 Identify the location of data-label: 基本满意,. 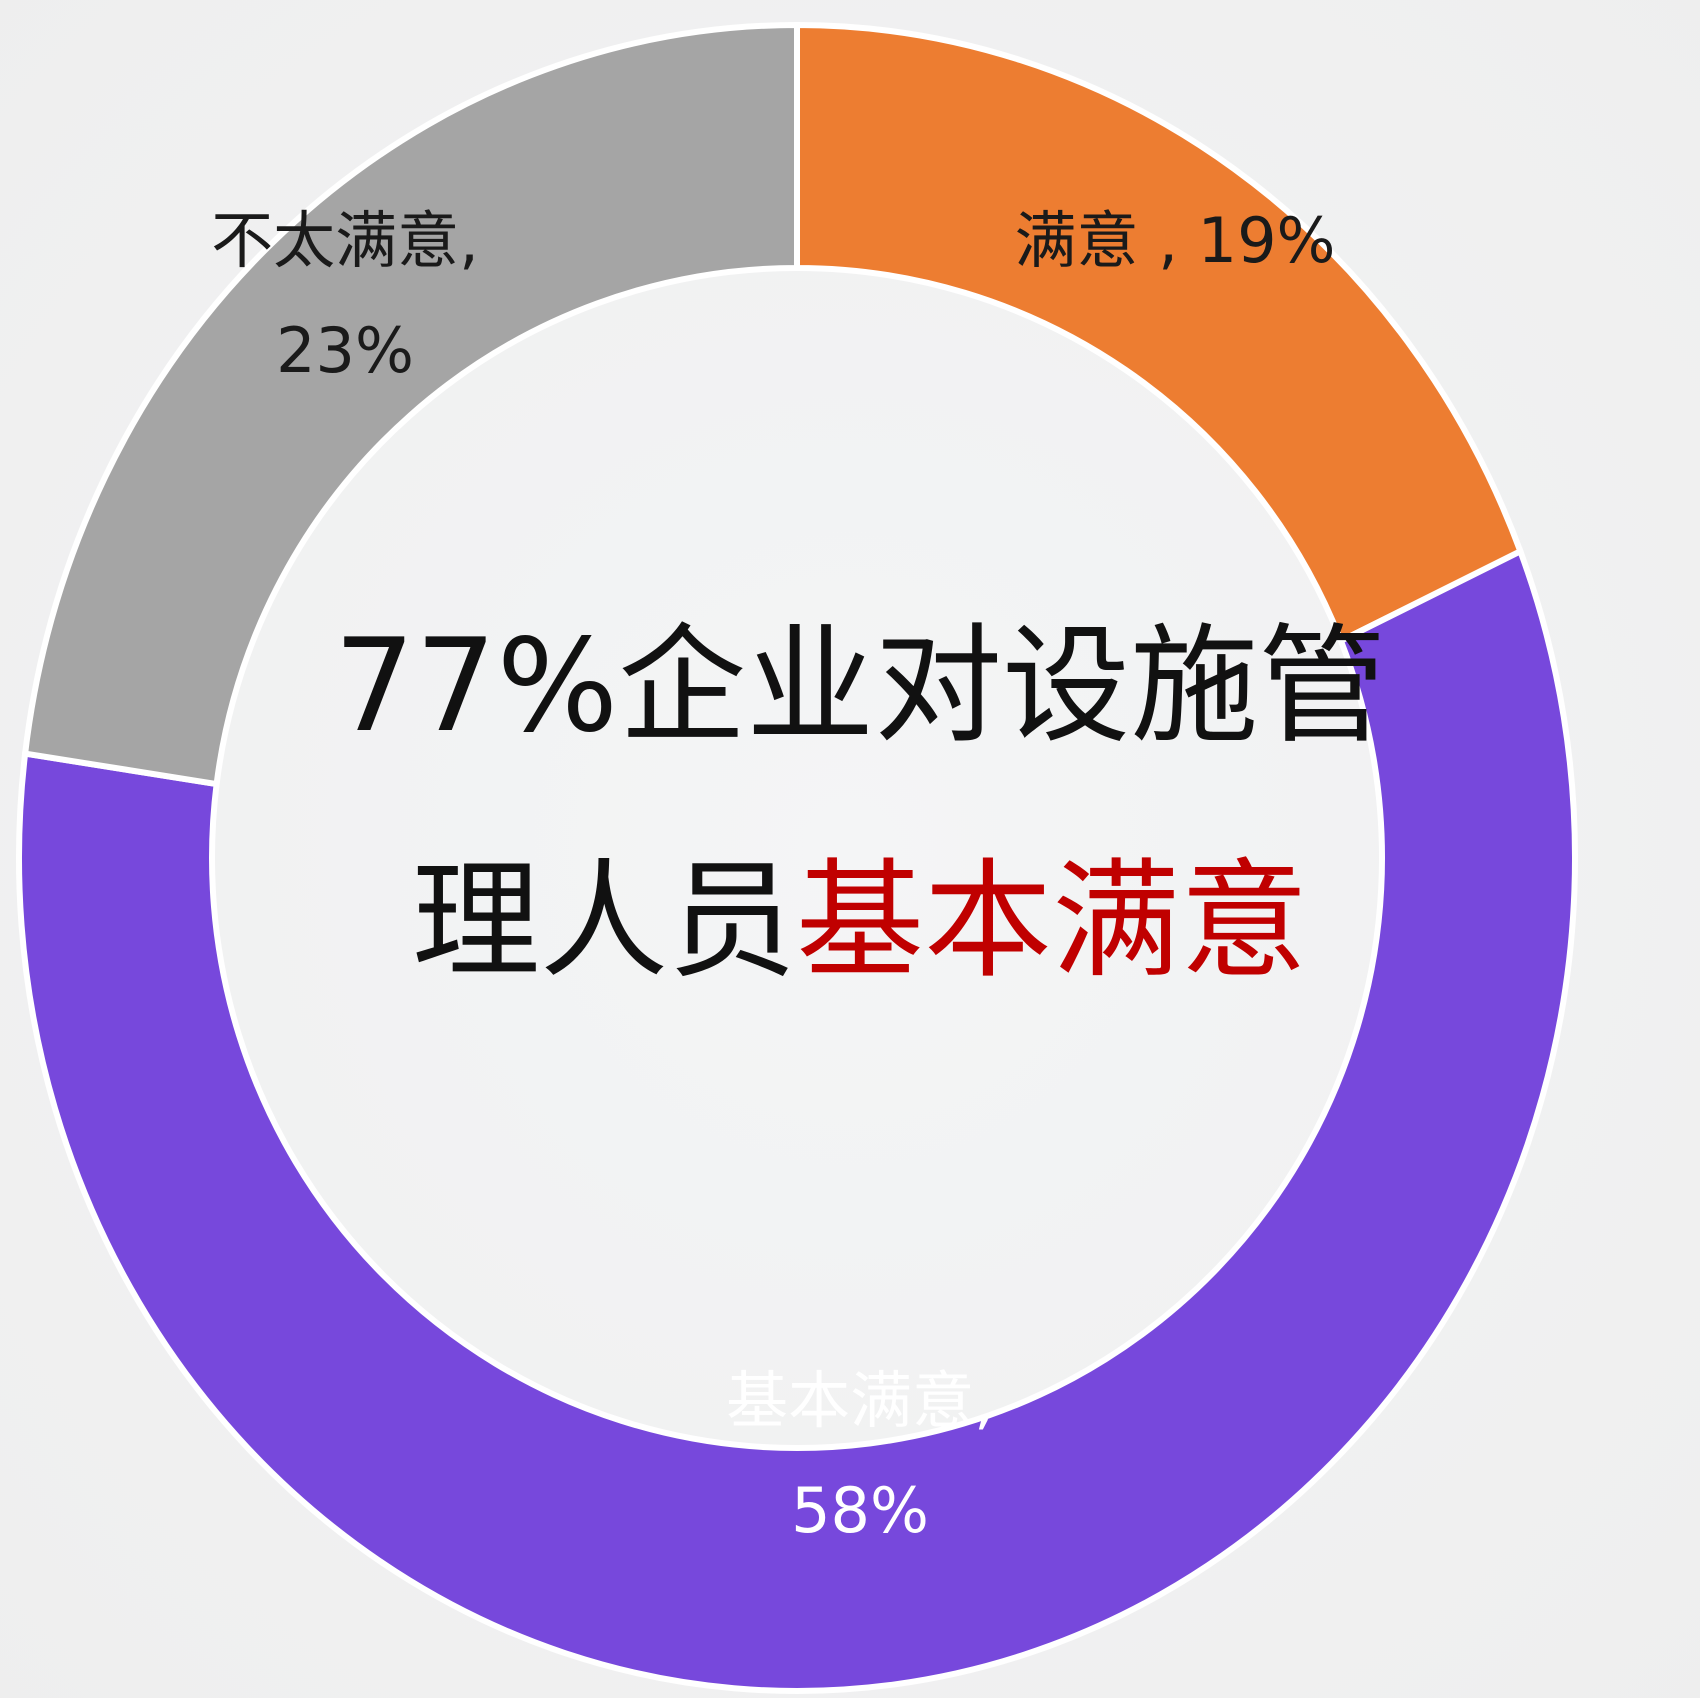
(860, 1400).